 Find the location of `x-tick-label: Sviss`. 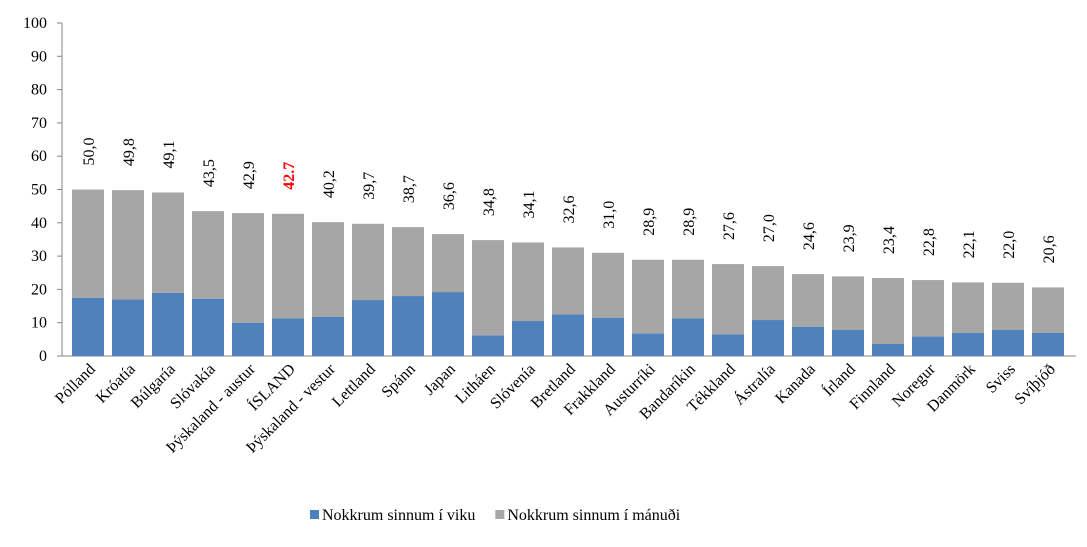

x-tick-label: Sviss is located at coordinates (1001, 379).